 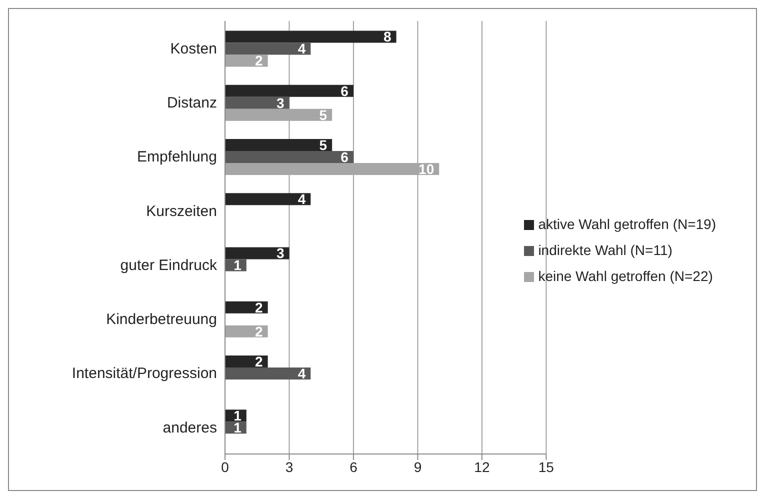 I want to click on y-tick-label: Kurszeiten, so click(x=181, y=211).